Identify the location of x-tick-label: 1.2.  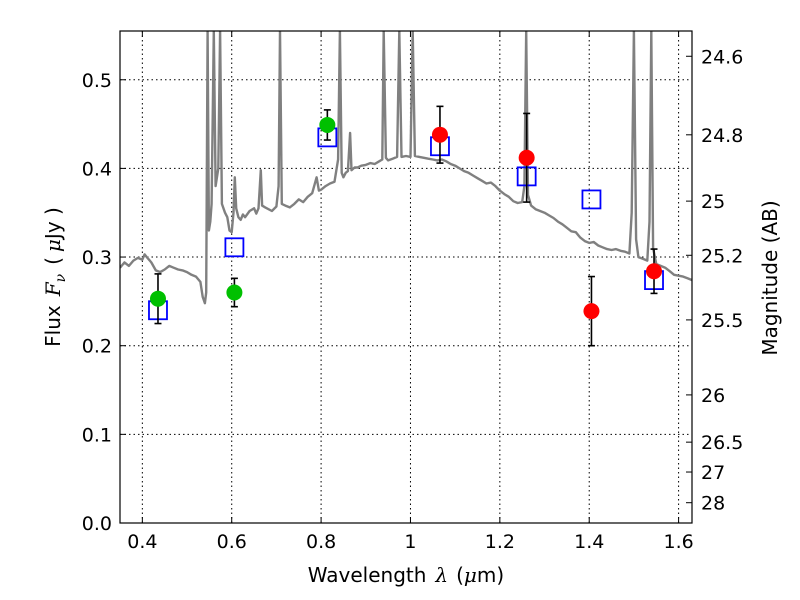
(500, 542).